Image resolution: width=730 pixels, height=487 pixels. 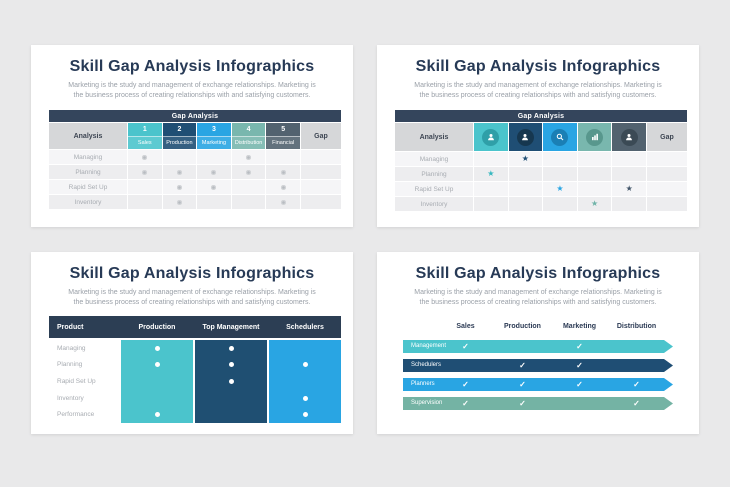 I want to click on column-label: Production, so click(x=179, y=142).